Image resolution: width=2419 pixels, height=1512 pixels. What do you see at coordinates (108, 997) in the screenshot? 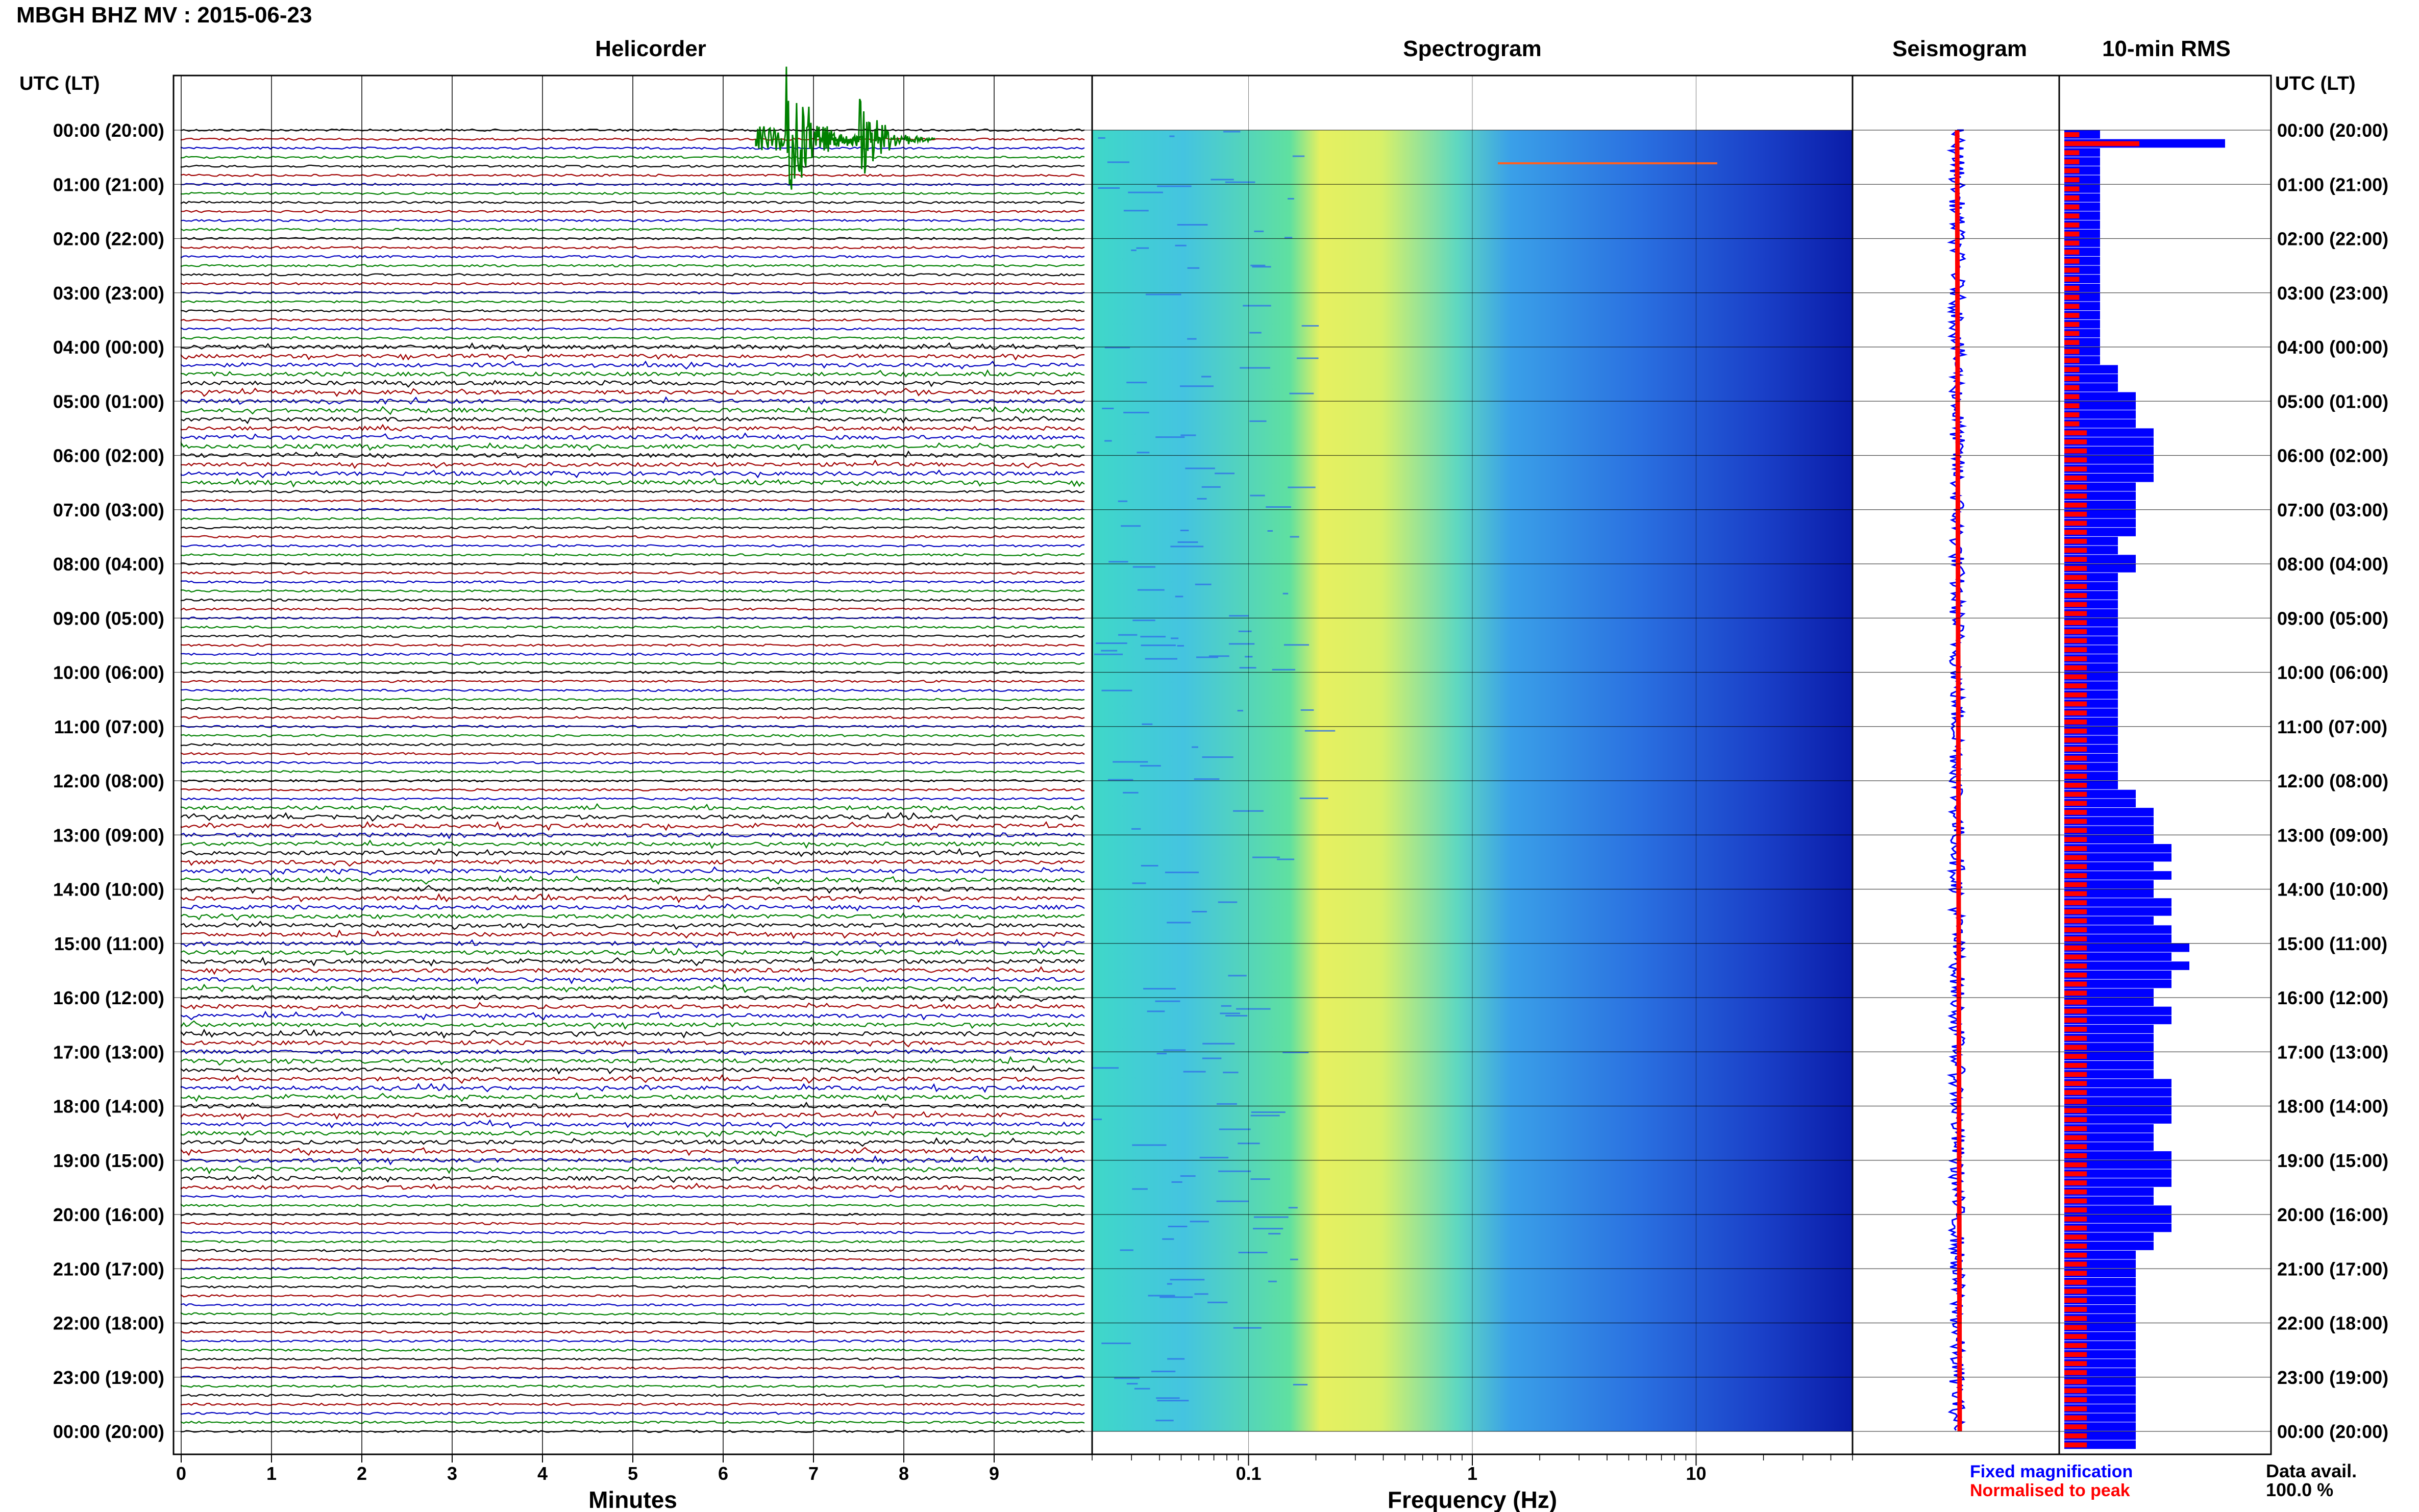
I see `time-label-left: 16:00 (12:00)` at bounding box center [108, 997].